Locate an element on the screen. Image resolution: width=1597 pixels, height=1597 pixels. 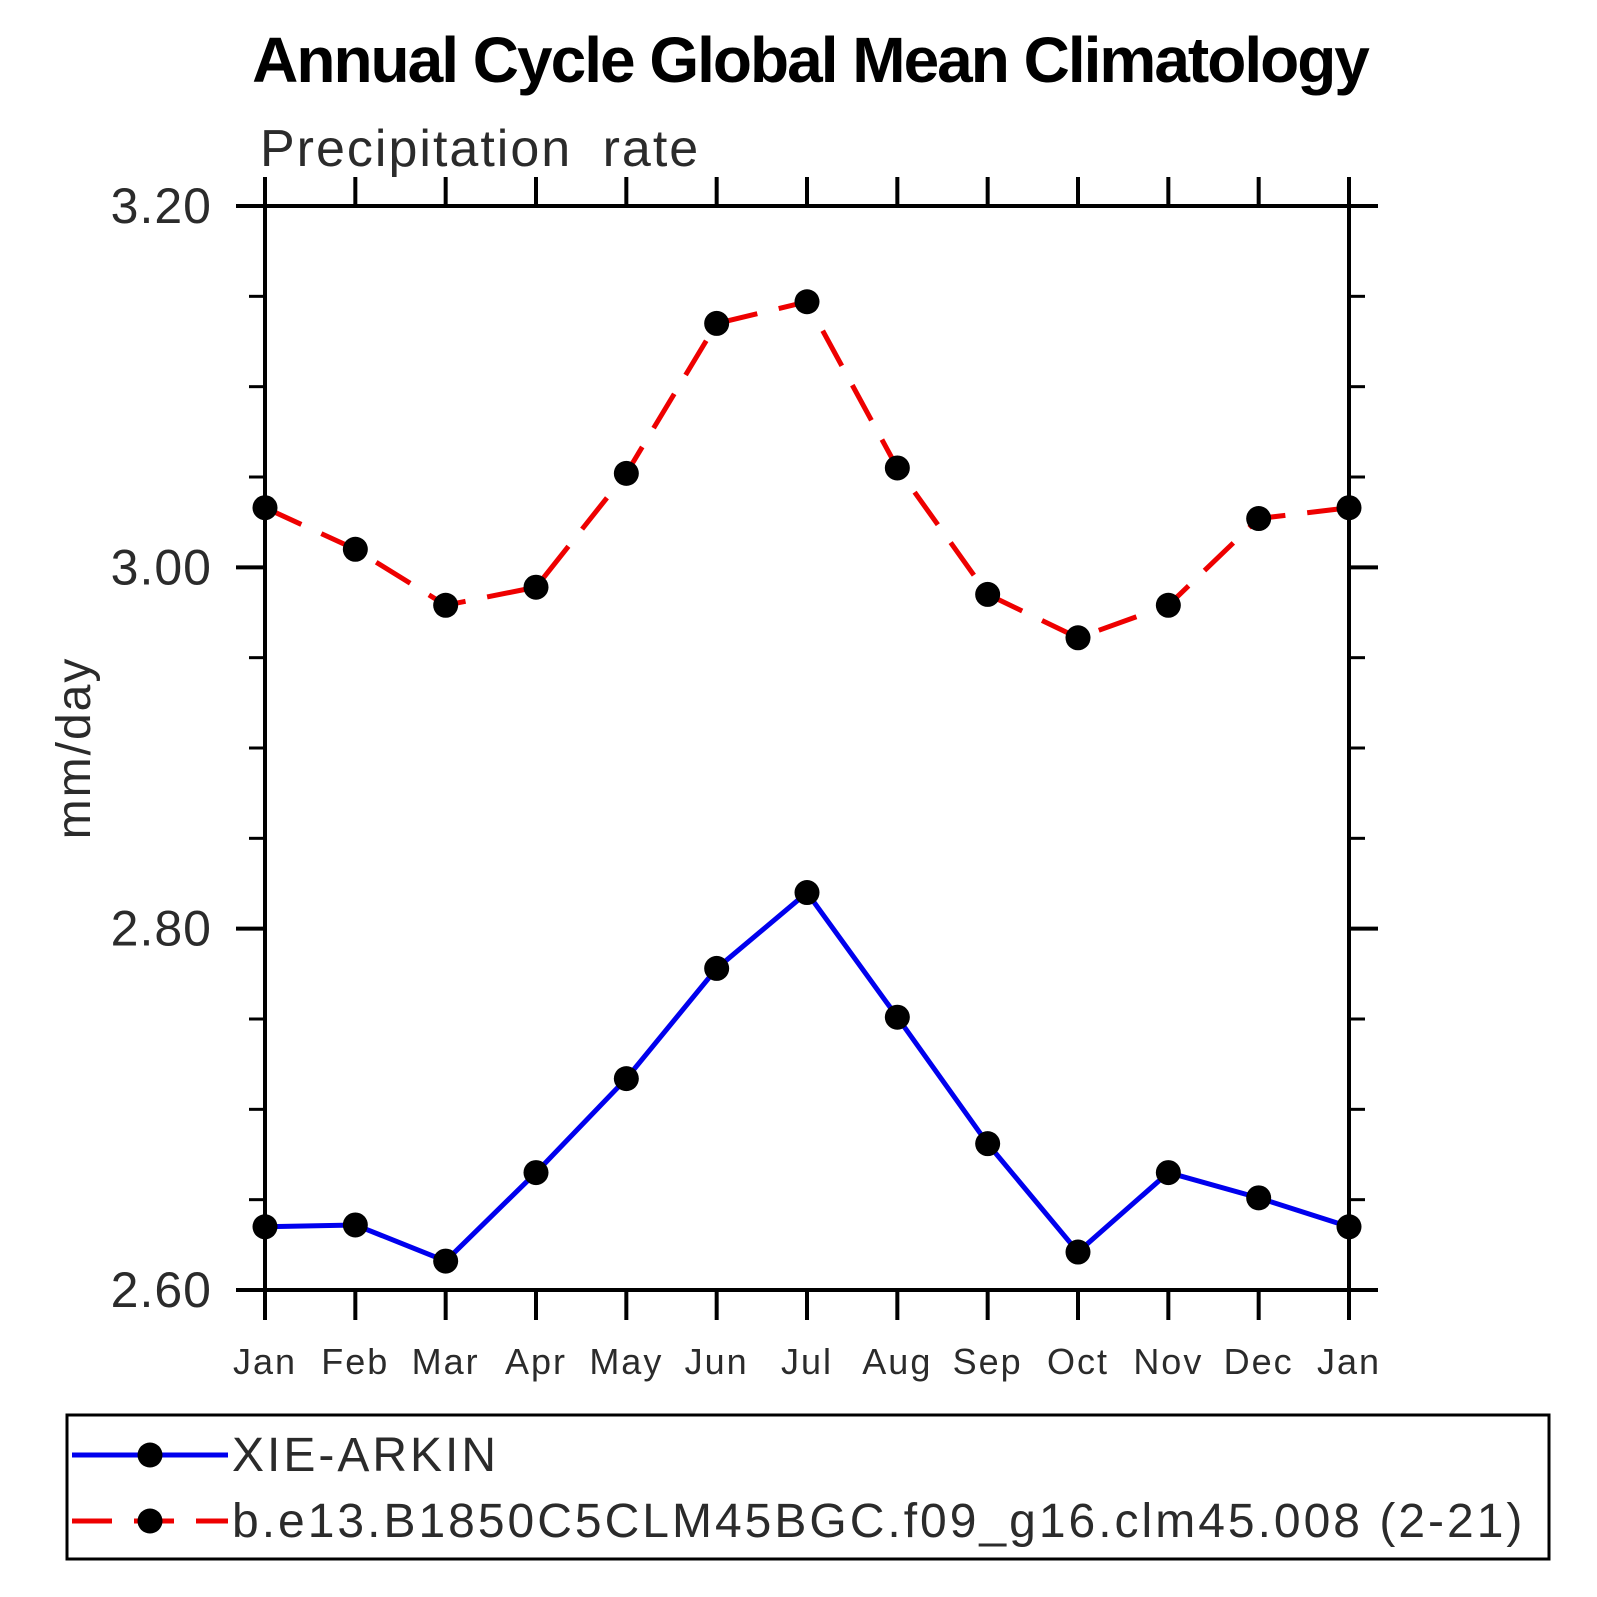
chart-title: Annual Cycle Global Mean Climatology is located at coordinates (811, 60).